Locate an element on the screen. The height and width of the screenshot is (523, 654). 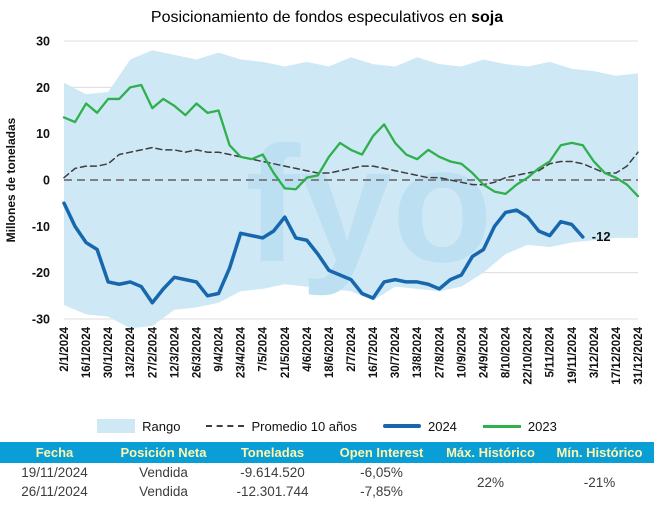
x-tick-label: 4/6/2024 is located at coordinates (308, 348).